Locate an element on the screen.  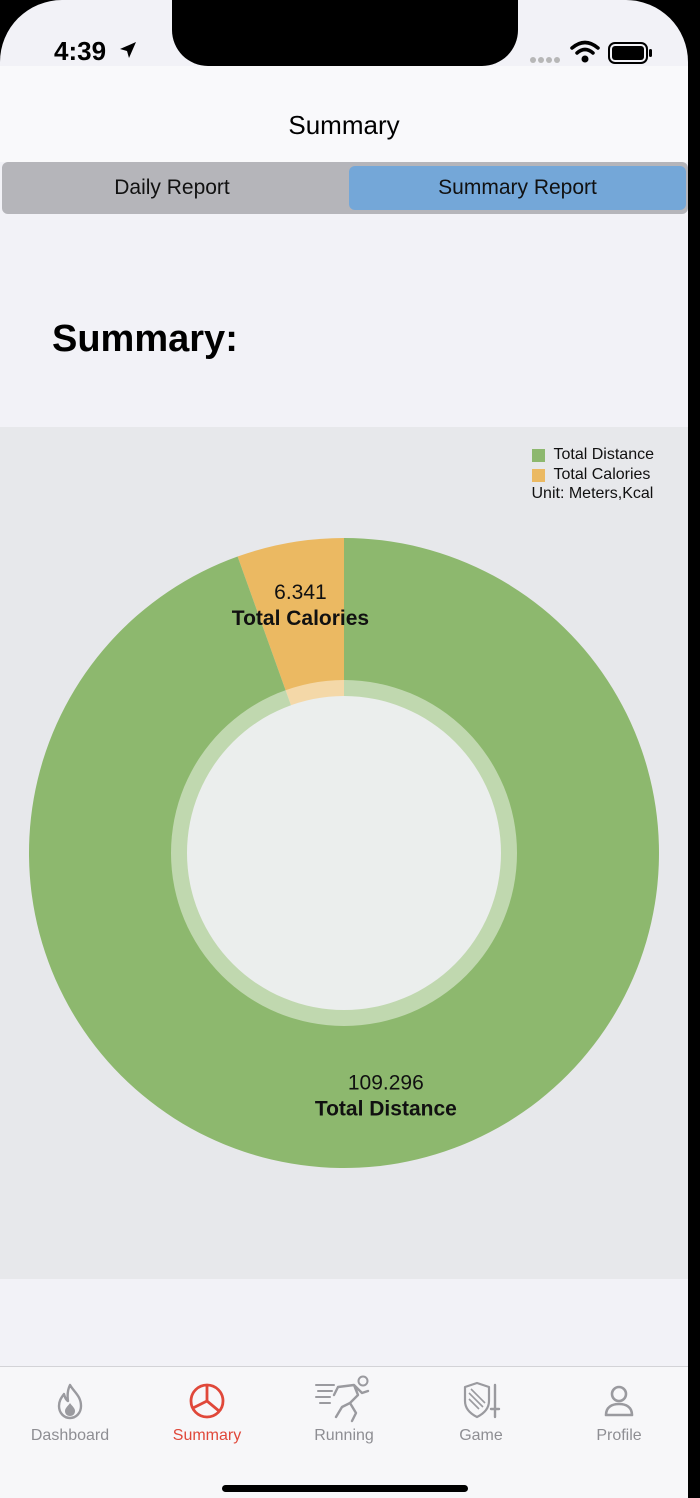
summary-heading: Summary: is located at coordinates (145, 339).